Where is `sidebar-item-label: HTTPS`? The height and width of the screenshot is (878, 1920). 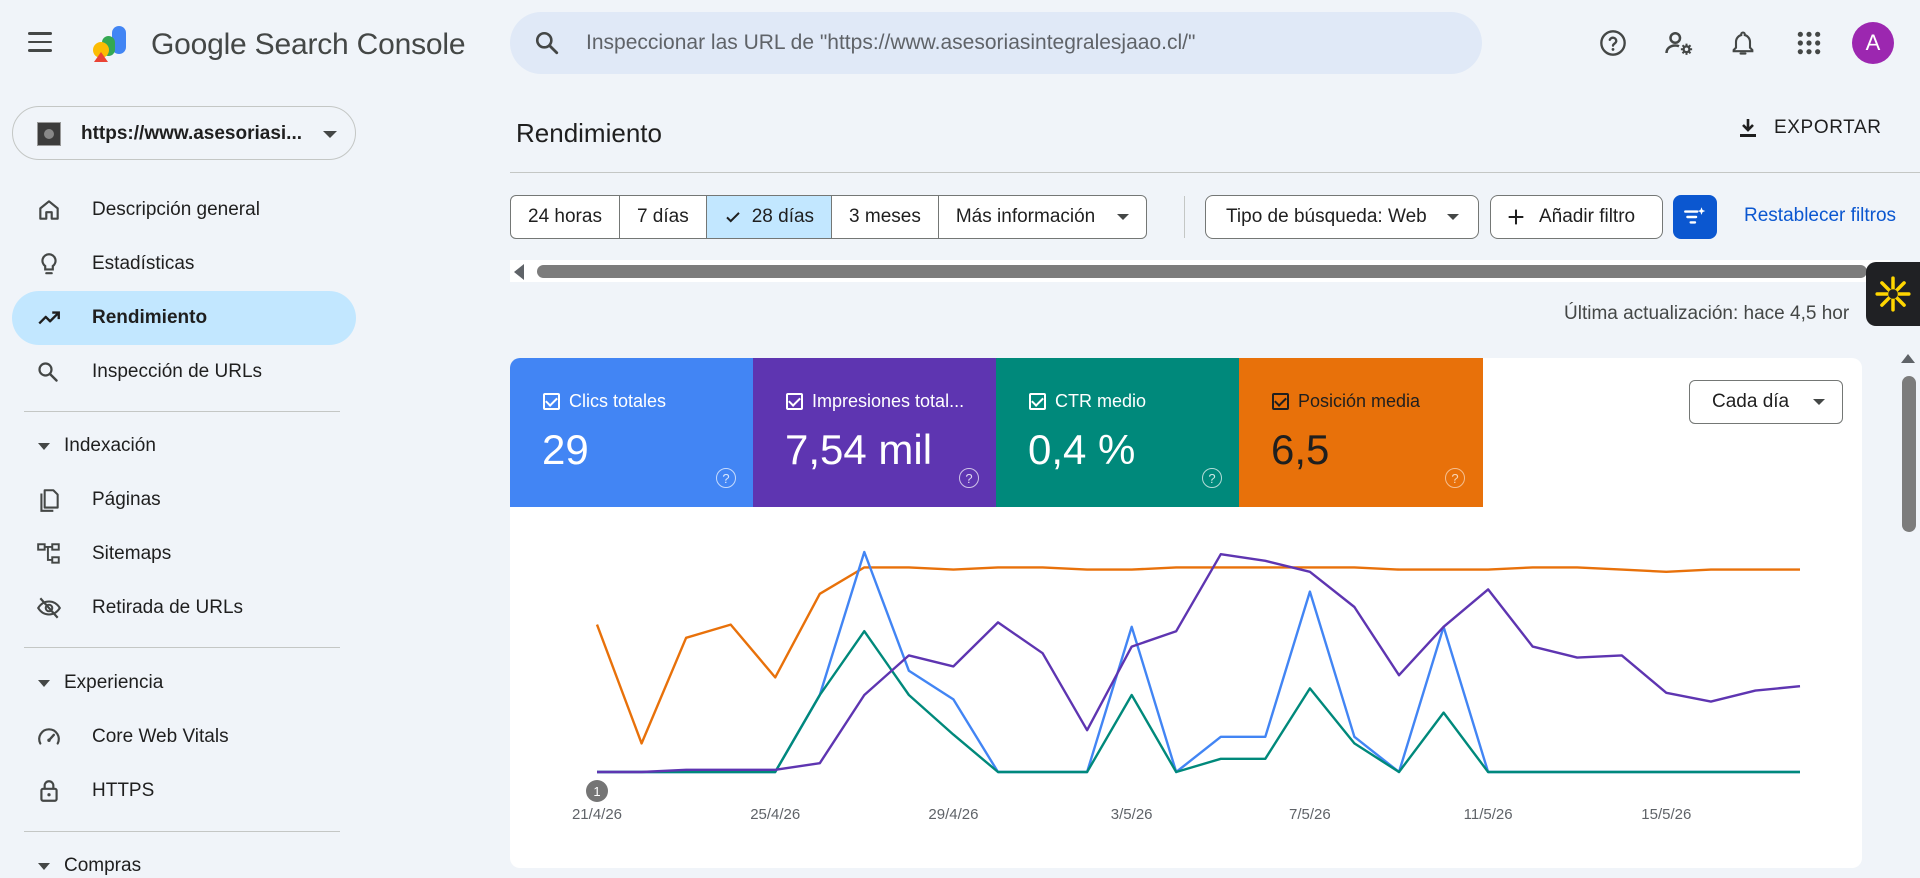 sidebar-item-label: HTTPS is located at coordinates (123, 790).